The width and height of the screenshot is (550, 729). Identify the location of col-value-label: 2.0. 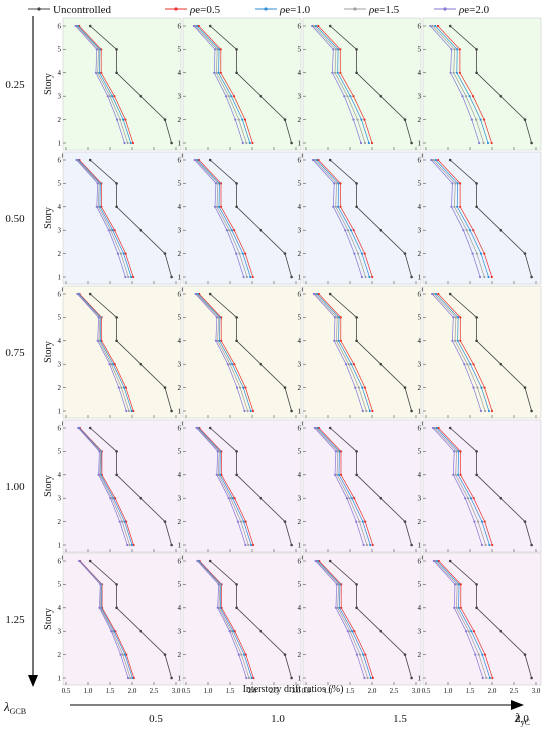
(522, 719).